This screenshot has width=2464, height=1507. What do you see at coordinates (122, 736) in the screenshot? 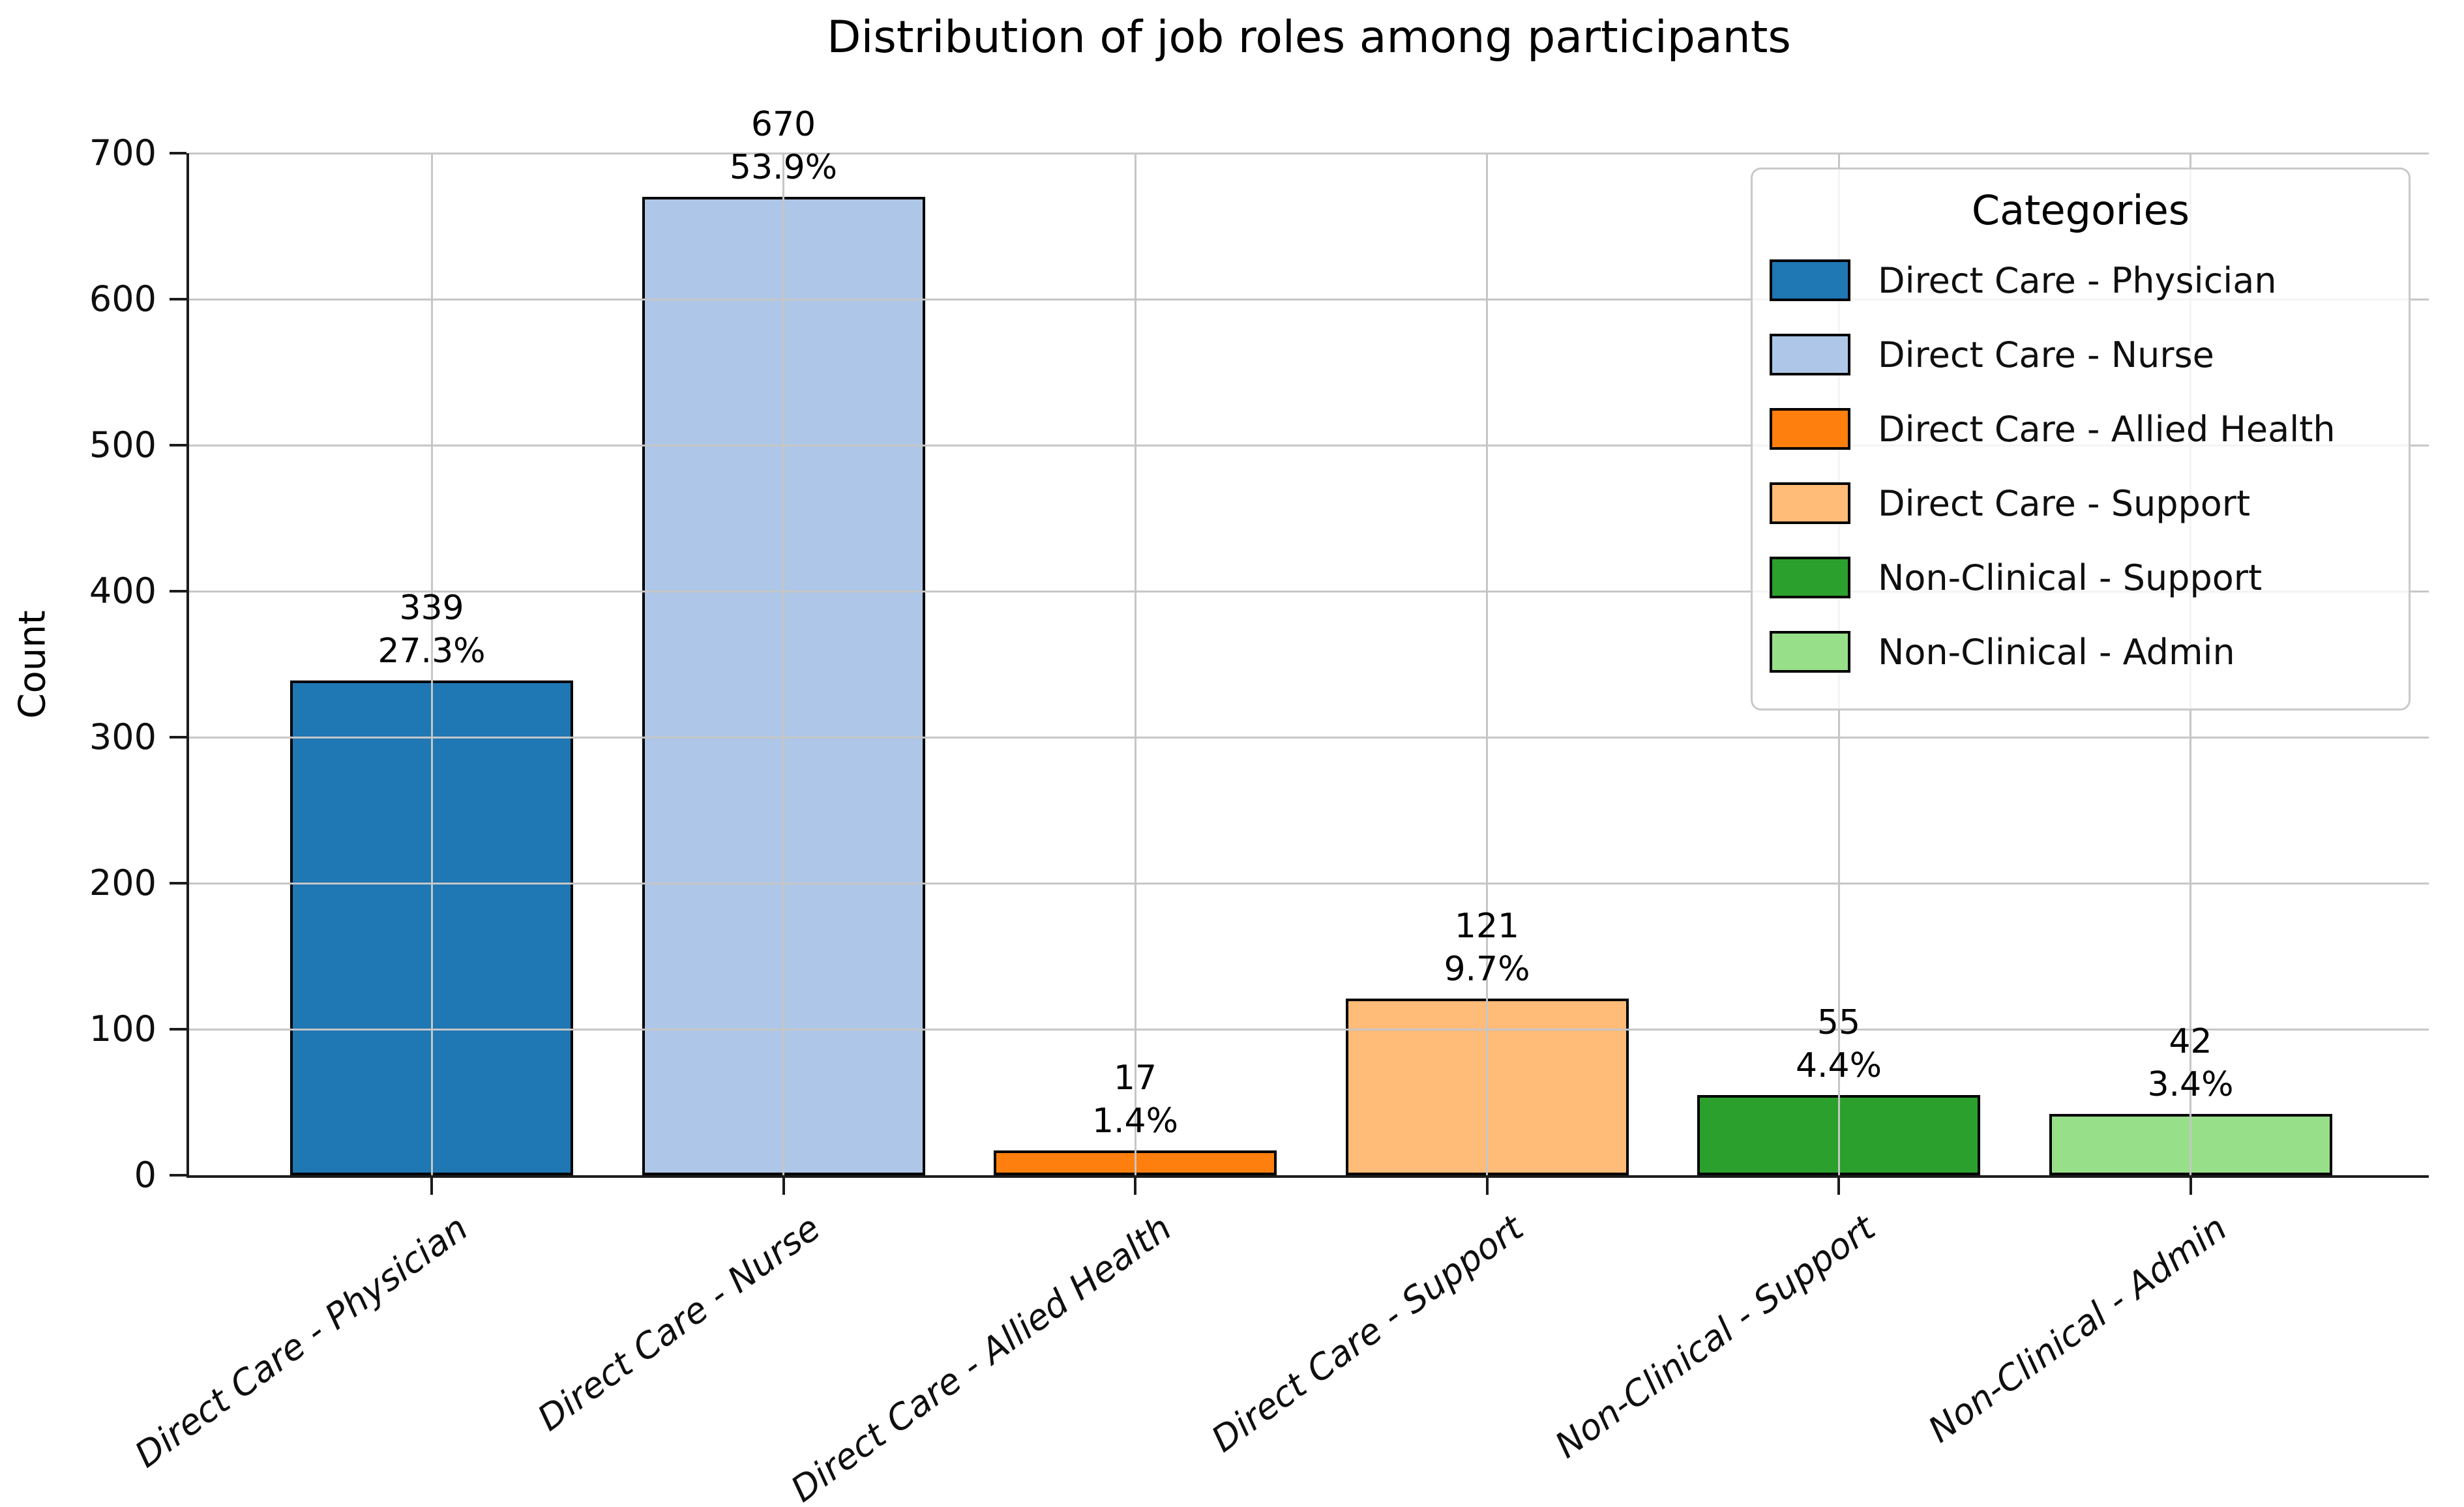
I see `y-tick-label-300: 300` at bounding box center [122, 736].